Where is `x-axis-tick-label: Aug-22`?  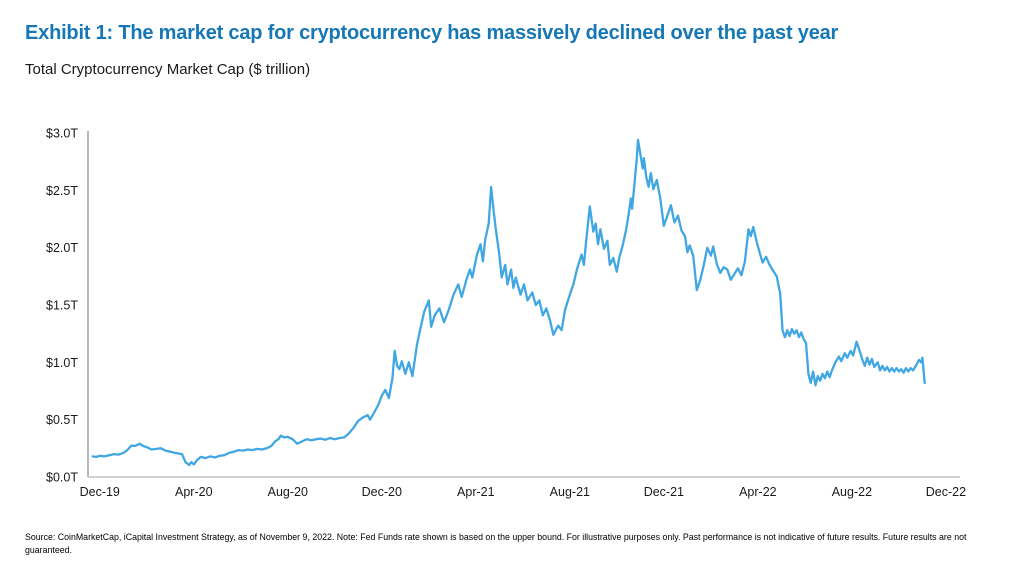
x-axis-tick-label: Aug-22 is located at coordinates (852, 492).